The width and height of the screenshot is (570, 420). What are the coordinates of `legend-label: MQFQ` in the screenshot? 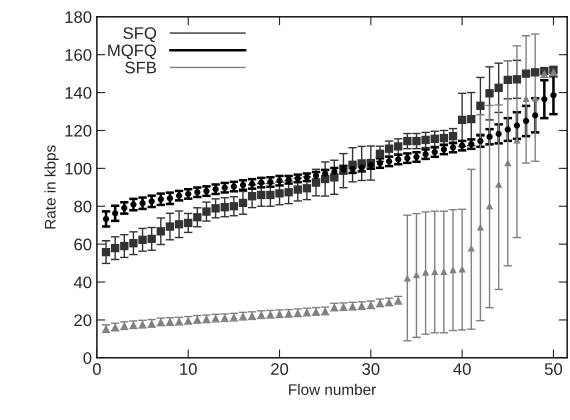 It's located at (132, 52).